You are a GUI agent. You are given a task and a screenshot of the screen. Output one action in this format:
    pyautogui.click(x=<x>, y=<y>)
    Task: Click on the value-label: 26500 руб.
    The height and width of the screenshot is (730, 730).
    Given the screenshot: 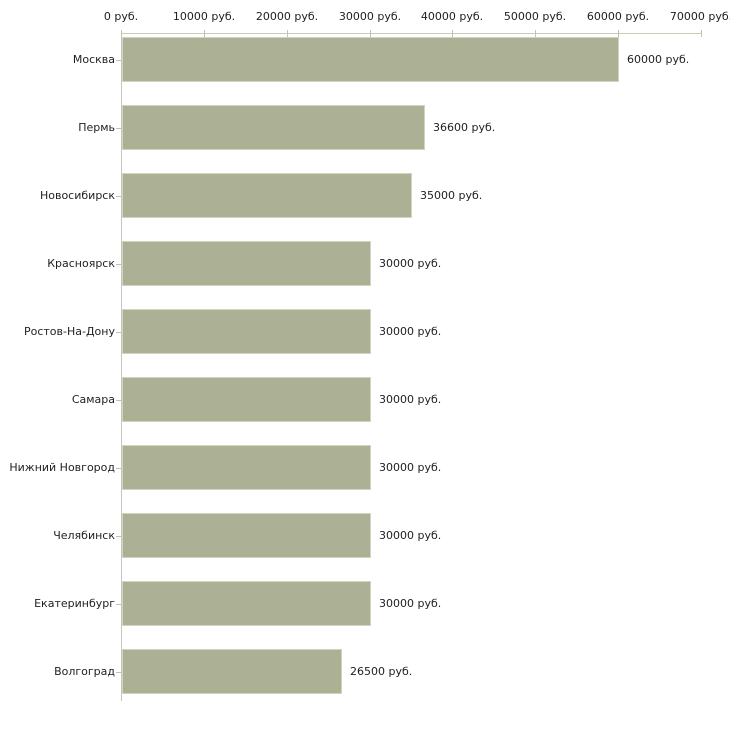 What is the action you would take?
    pyautogui.click(x=381, y=671)
    